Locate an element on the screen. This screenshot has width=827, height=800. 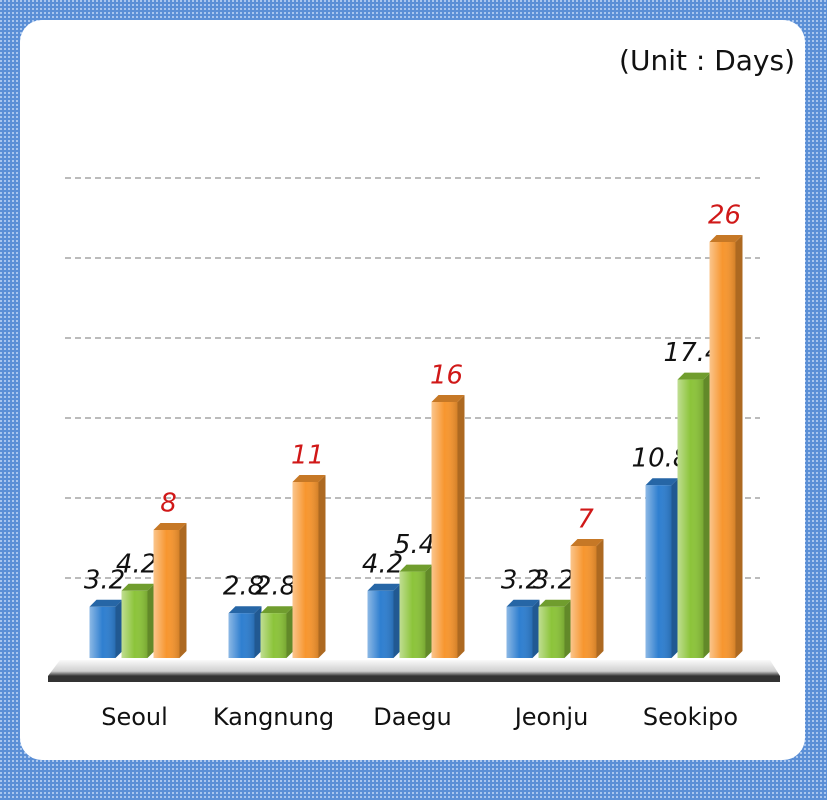
value-label: 5.4 is located at coordinates (414, 545).